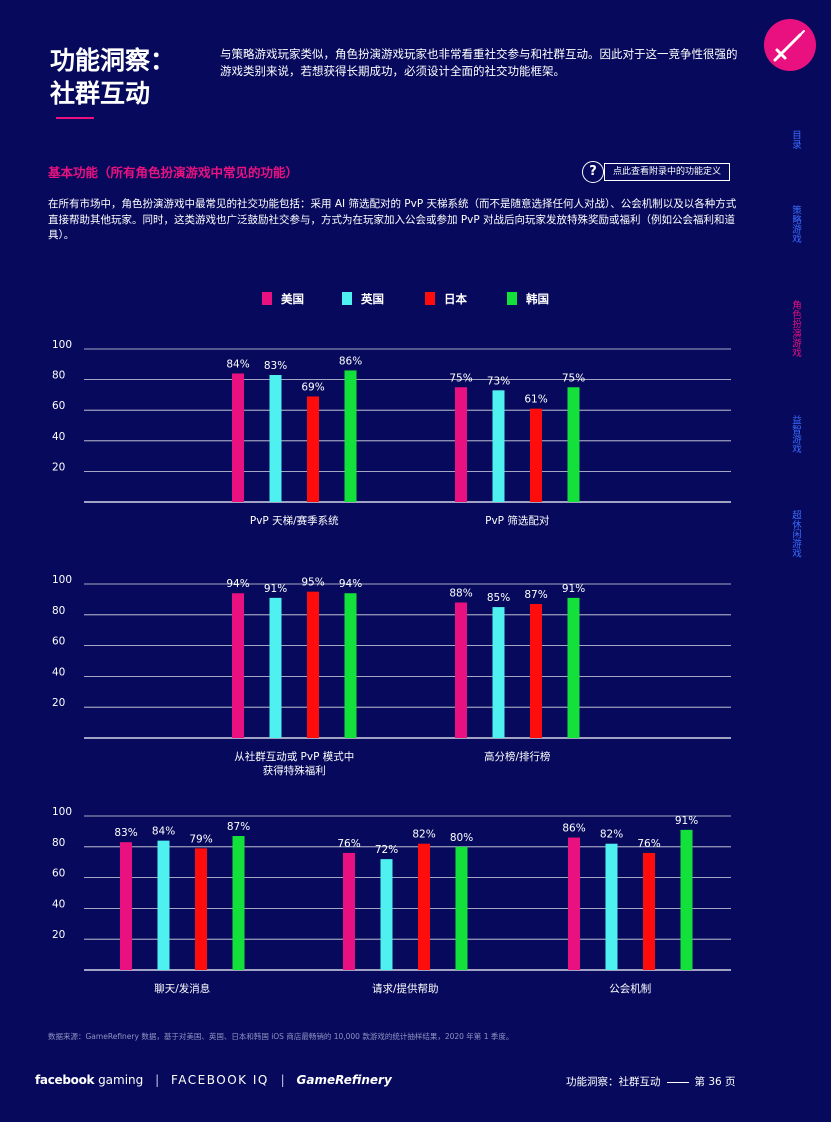 This screenshot has width=831, height=1122. I want to click on question-icon: ?, so click(593, 172).